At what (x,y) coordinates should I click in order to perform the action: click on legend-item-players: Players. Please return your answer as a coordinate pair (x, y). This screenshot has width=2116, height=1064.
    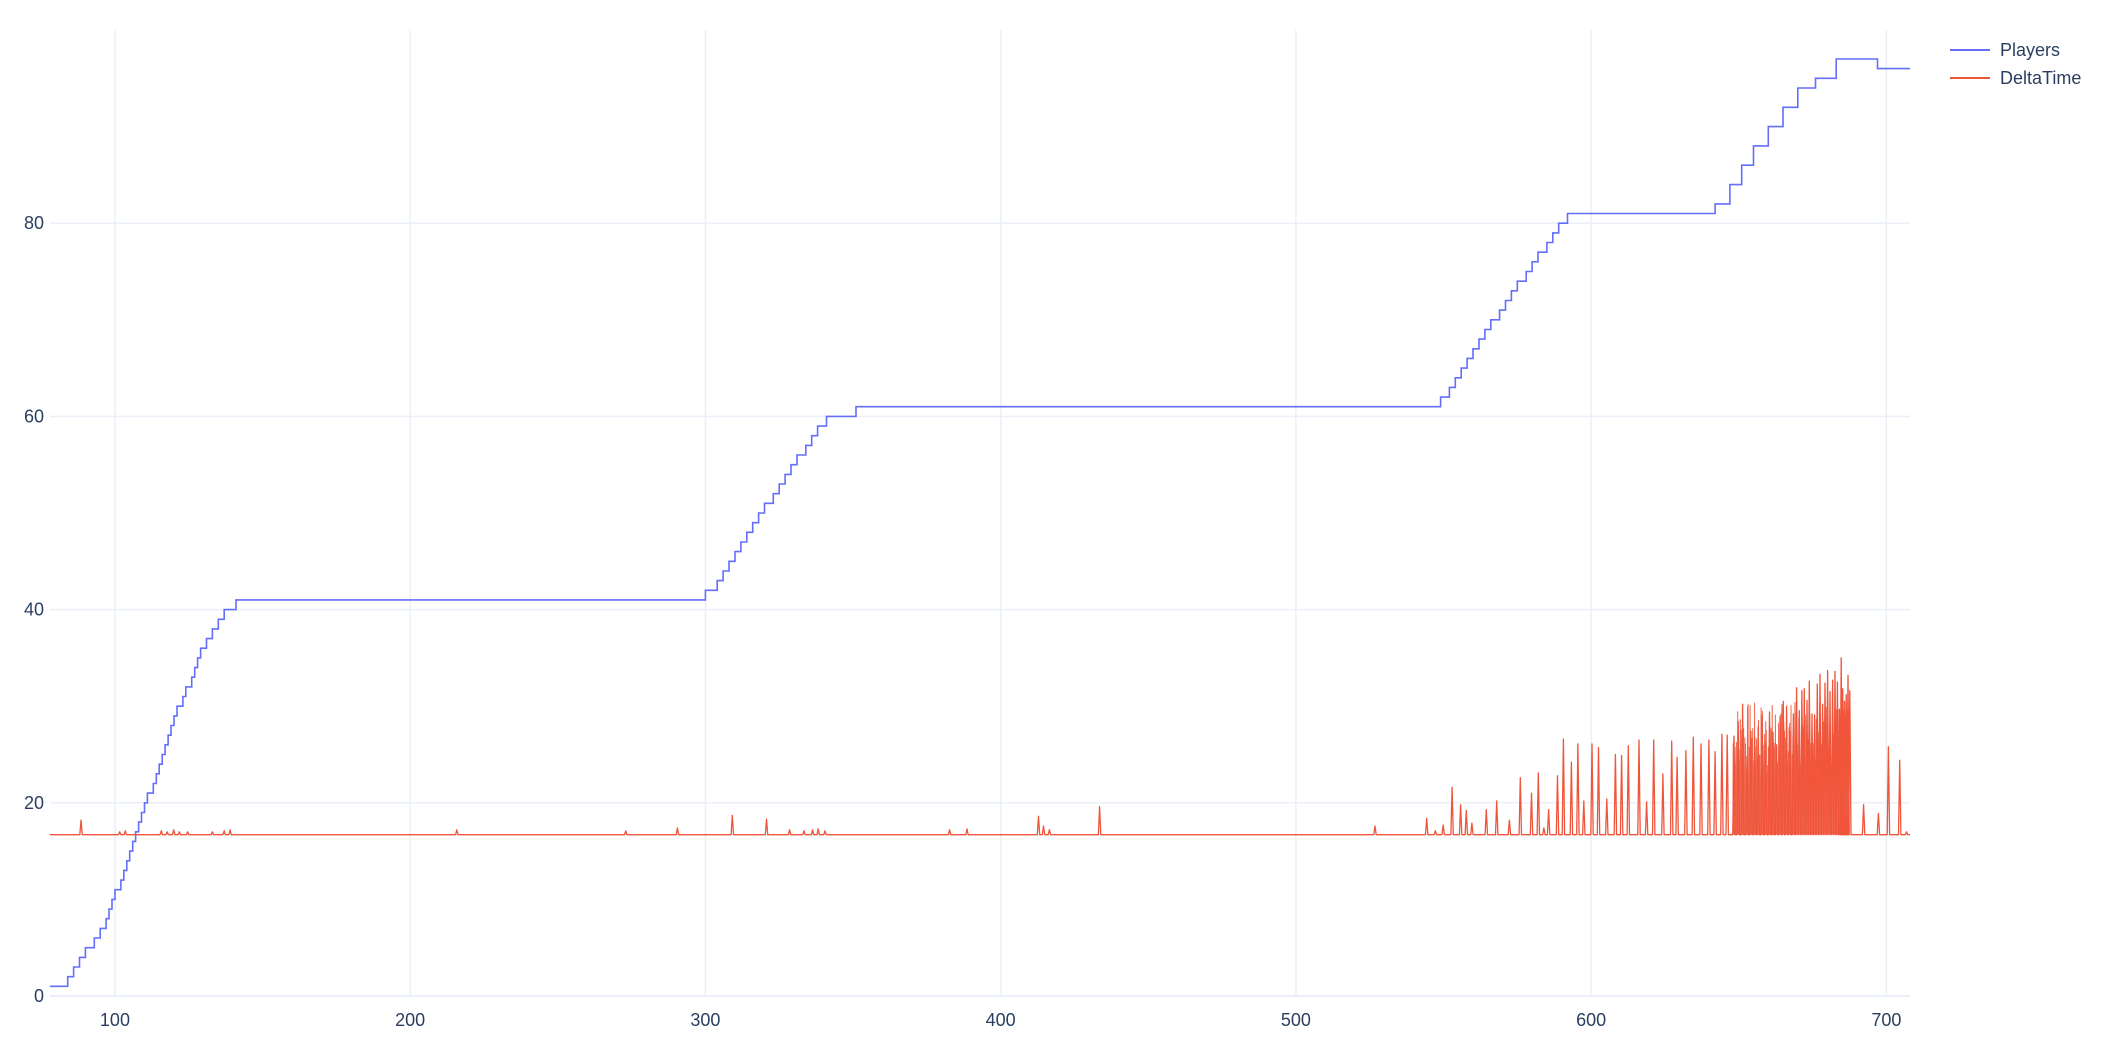
    Looking at the image, I should click on (2005, 50).